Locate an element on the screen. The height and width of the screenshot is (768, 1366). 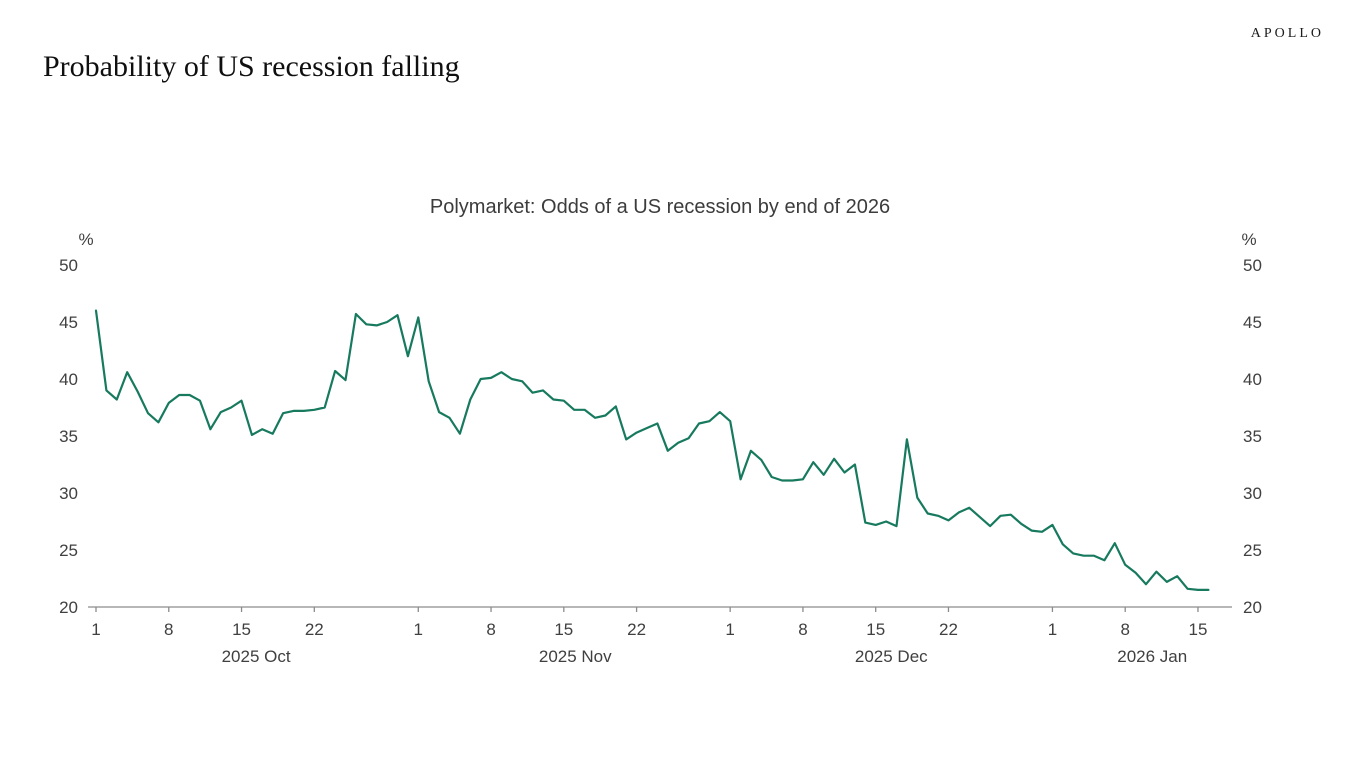
y-axis-tick-label-right: 45 is located at coordinates (1252, 322).